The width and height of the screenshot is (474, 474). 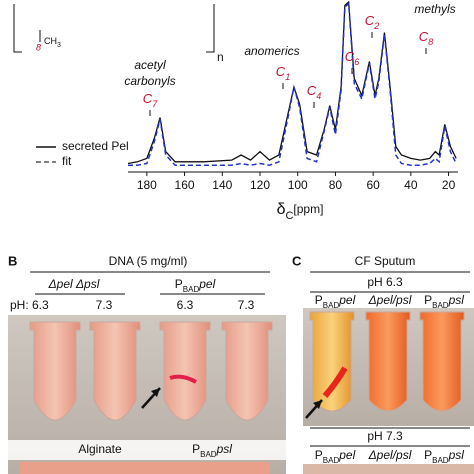 I want to click on carbon-label: C1, so click(x=283, y=73).